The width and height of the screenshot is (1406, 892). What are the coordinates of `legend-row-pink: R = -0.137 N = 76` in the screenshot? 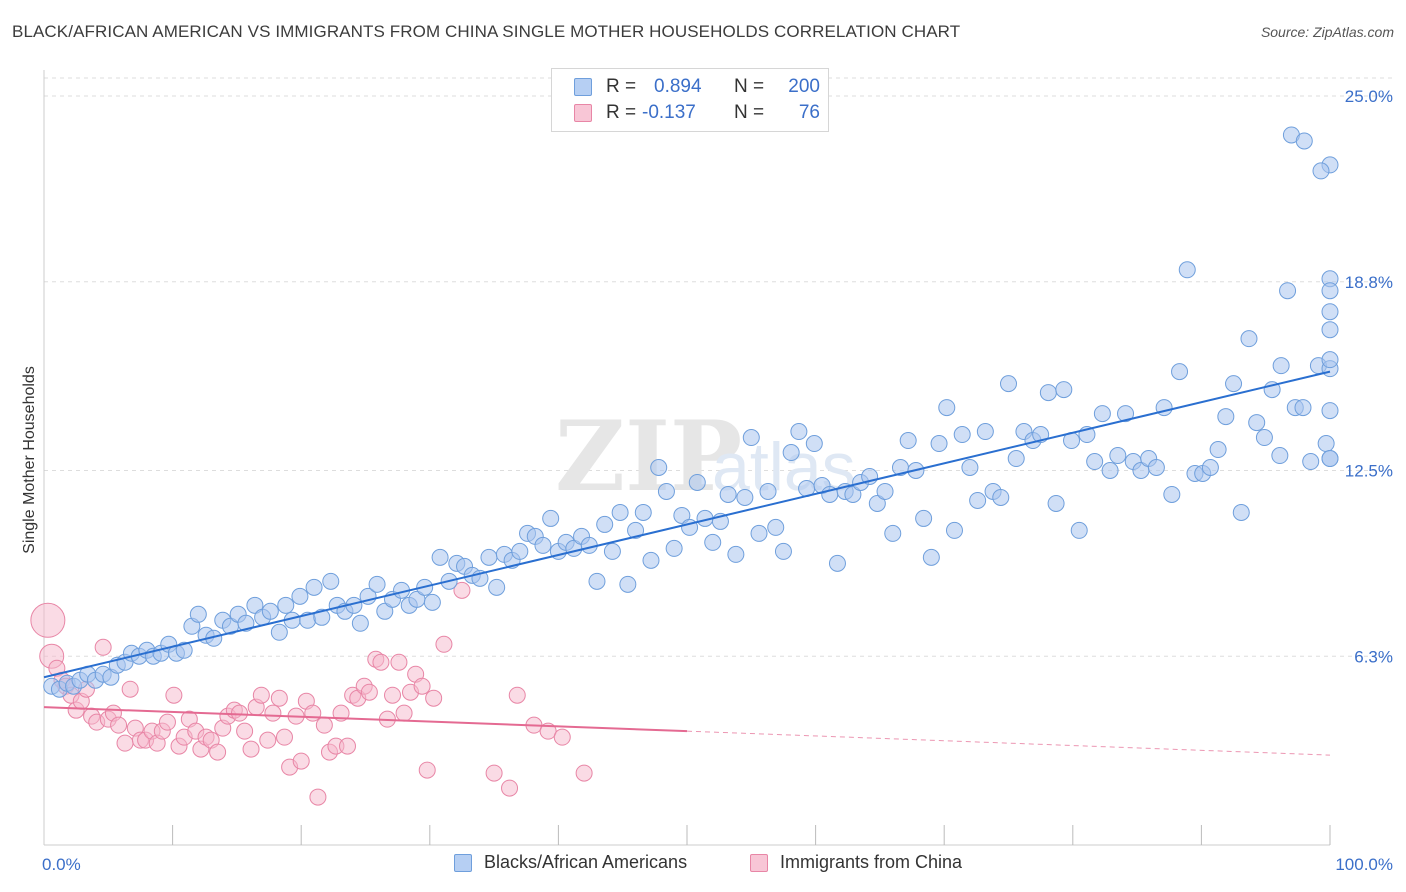 It's located at (697, 113).